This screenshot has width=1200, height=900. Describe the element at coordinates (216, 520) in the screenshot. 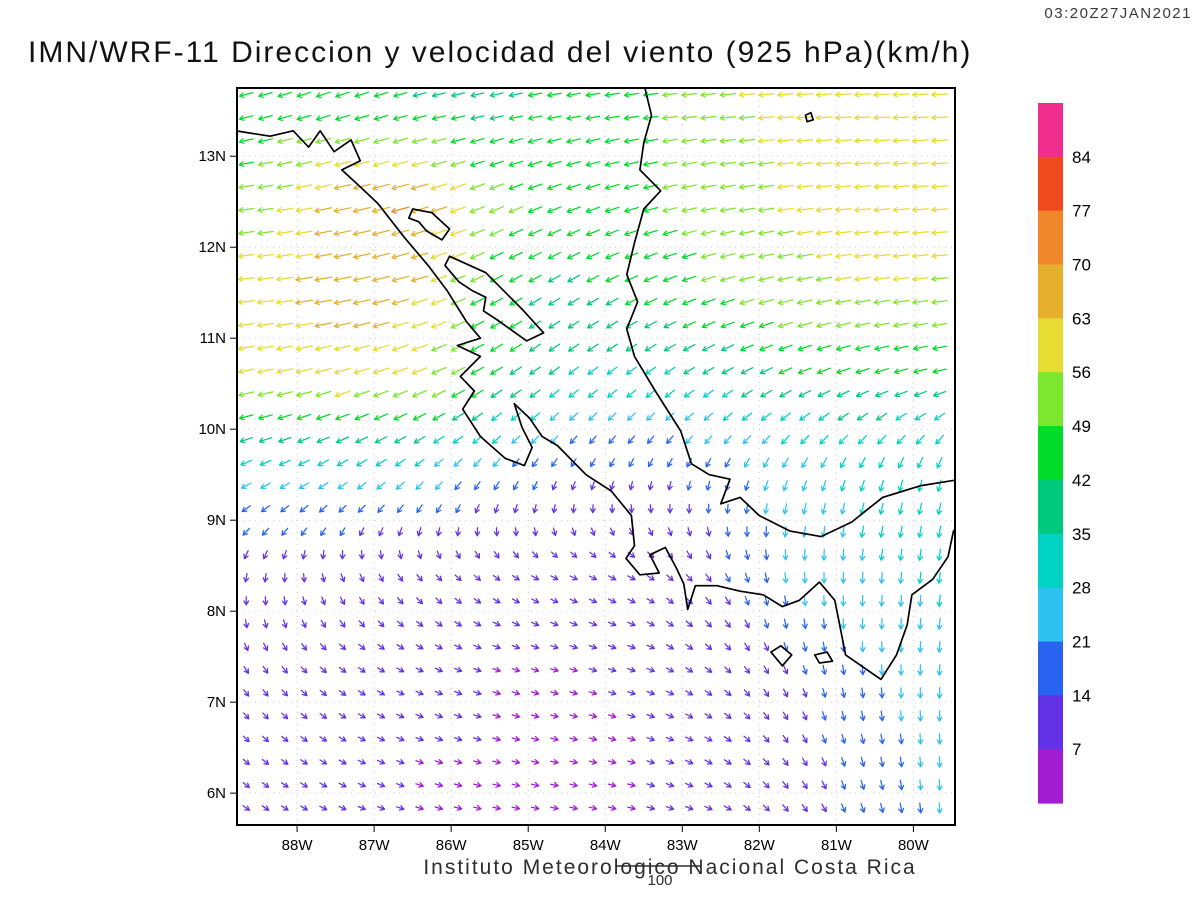

I see `lat-tick-label: 9N` at that location.